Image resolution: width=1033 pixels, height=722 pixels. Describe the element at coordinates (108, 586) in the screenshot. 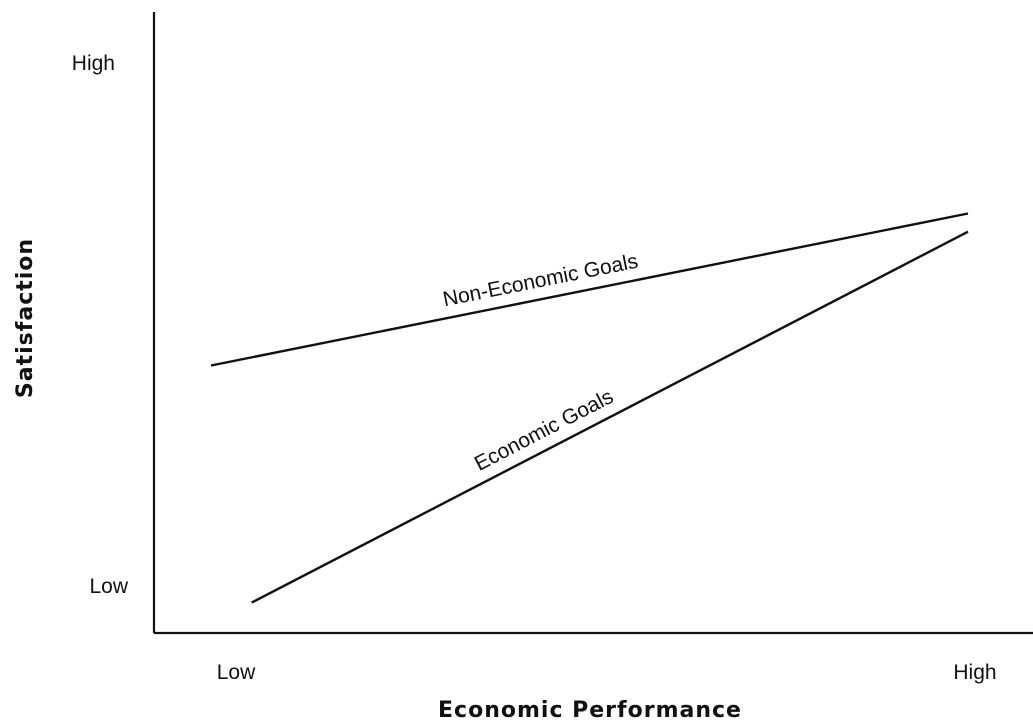

I see `y-tick-label-low: Low` at that location.